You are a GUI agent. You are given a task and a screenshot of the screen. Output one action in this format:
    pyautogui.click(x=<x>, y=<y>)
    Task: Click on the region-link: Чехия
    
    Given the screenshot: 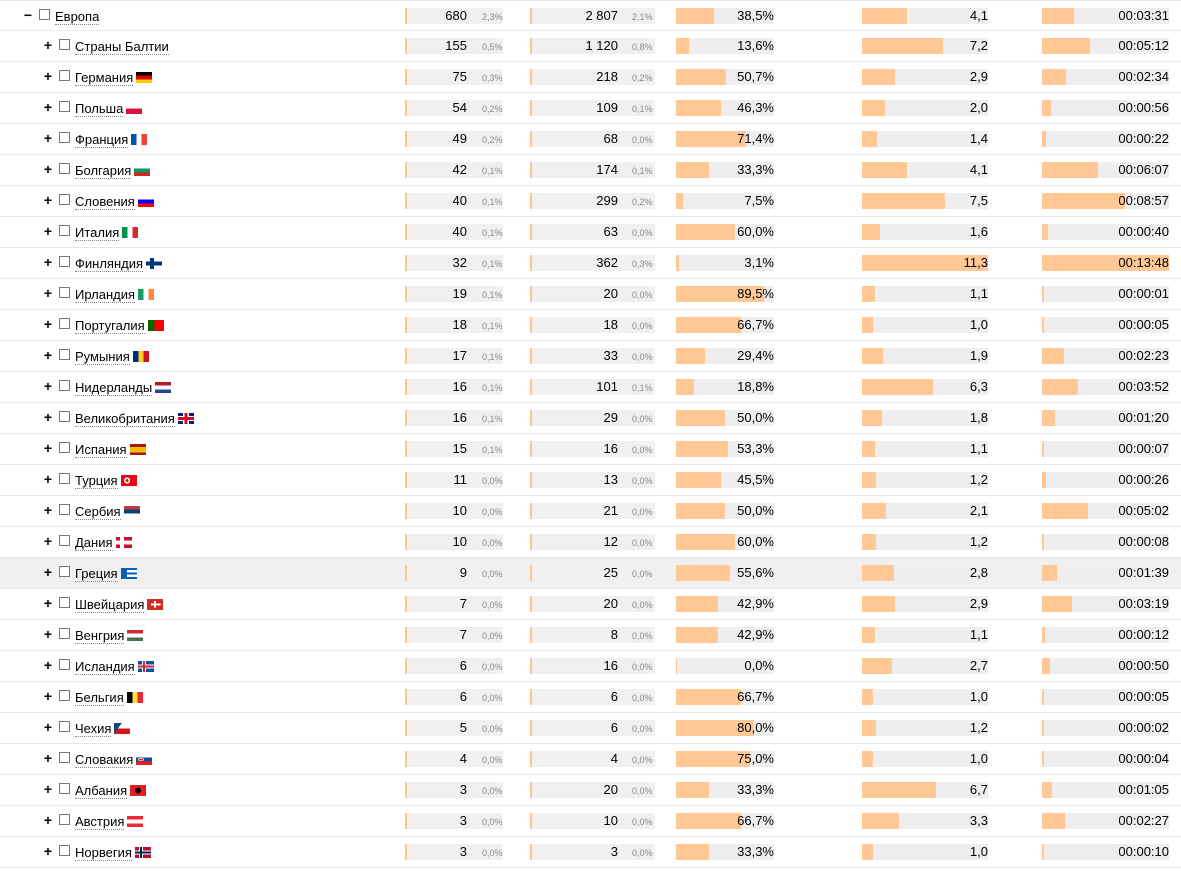 What is the action you would take?
    pyautogui.click(x=93, y=729)
    